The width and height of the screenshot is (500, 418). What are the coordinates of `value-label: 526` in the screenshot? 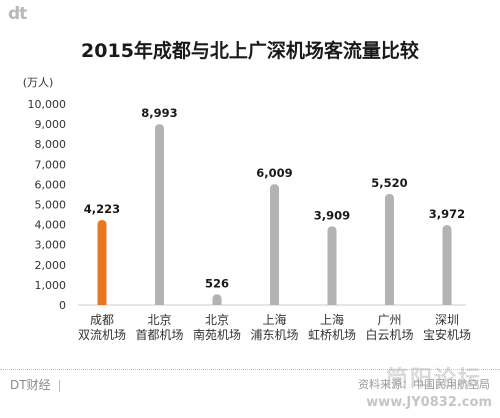 It's located at (217, 283).